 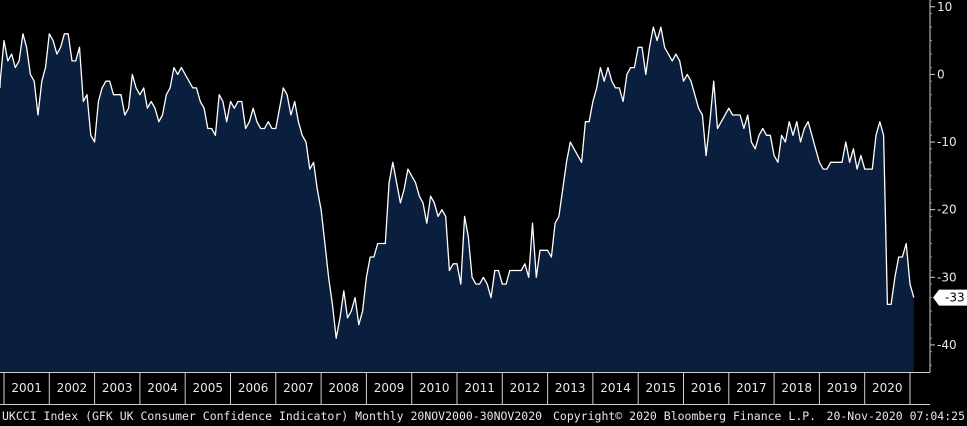 I want to click on x-tick-label: 2001, so click(x=26, y=388).